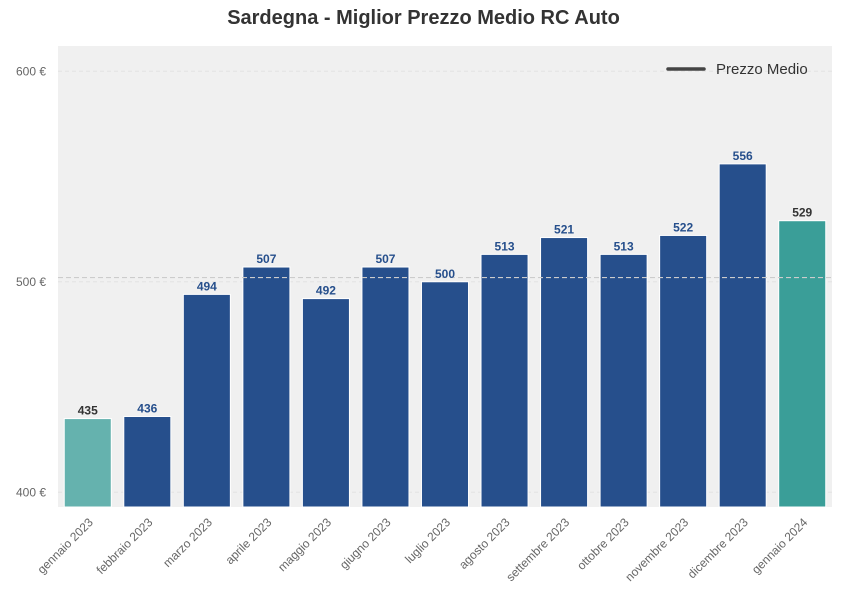 The image size is (847, 610). I want to click on x-tick-label: dicembre 2023, so click(718, 548).